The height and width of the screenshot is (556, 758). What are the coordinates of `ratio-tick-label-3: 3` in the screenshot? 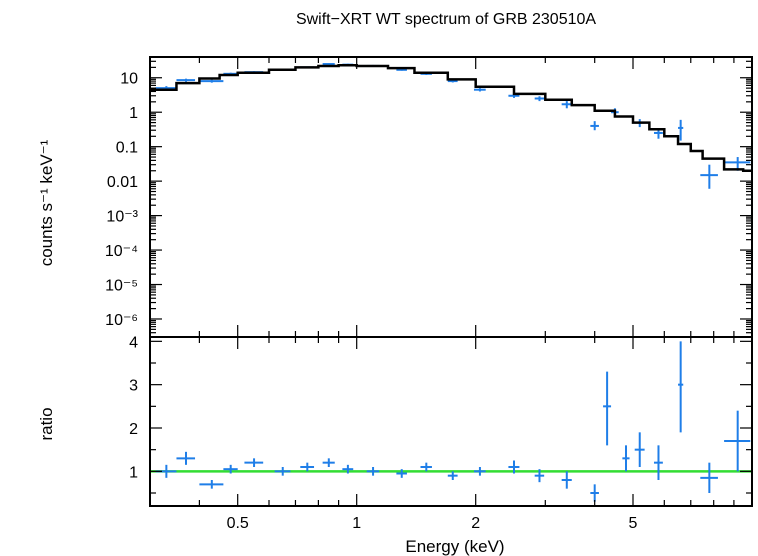 It's located at (133, 386).